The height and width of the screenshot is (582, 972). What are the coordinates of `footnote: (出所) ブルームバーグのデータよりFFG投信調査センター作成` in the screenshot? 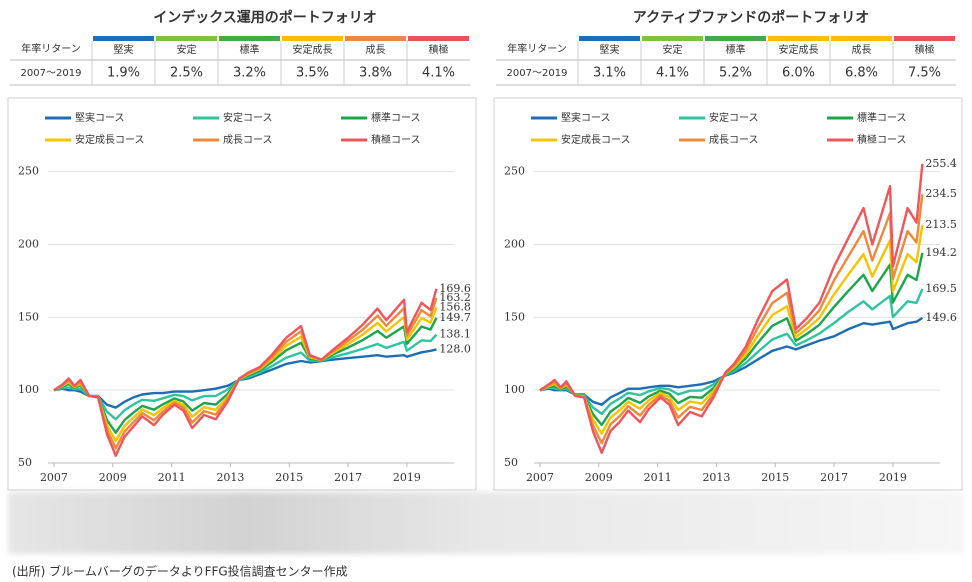 It's located at (180, 571).